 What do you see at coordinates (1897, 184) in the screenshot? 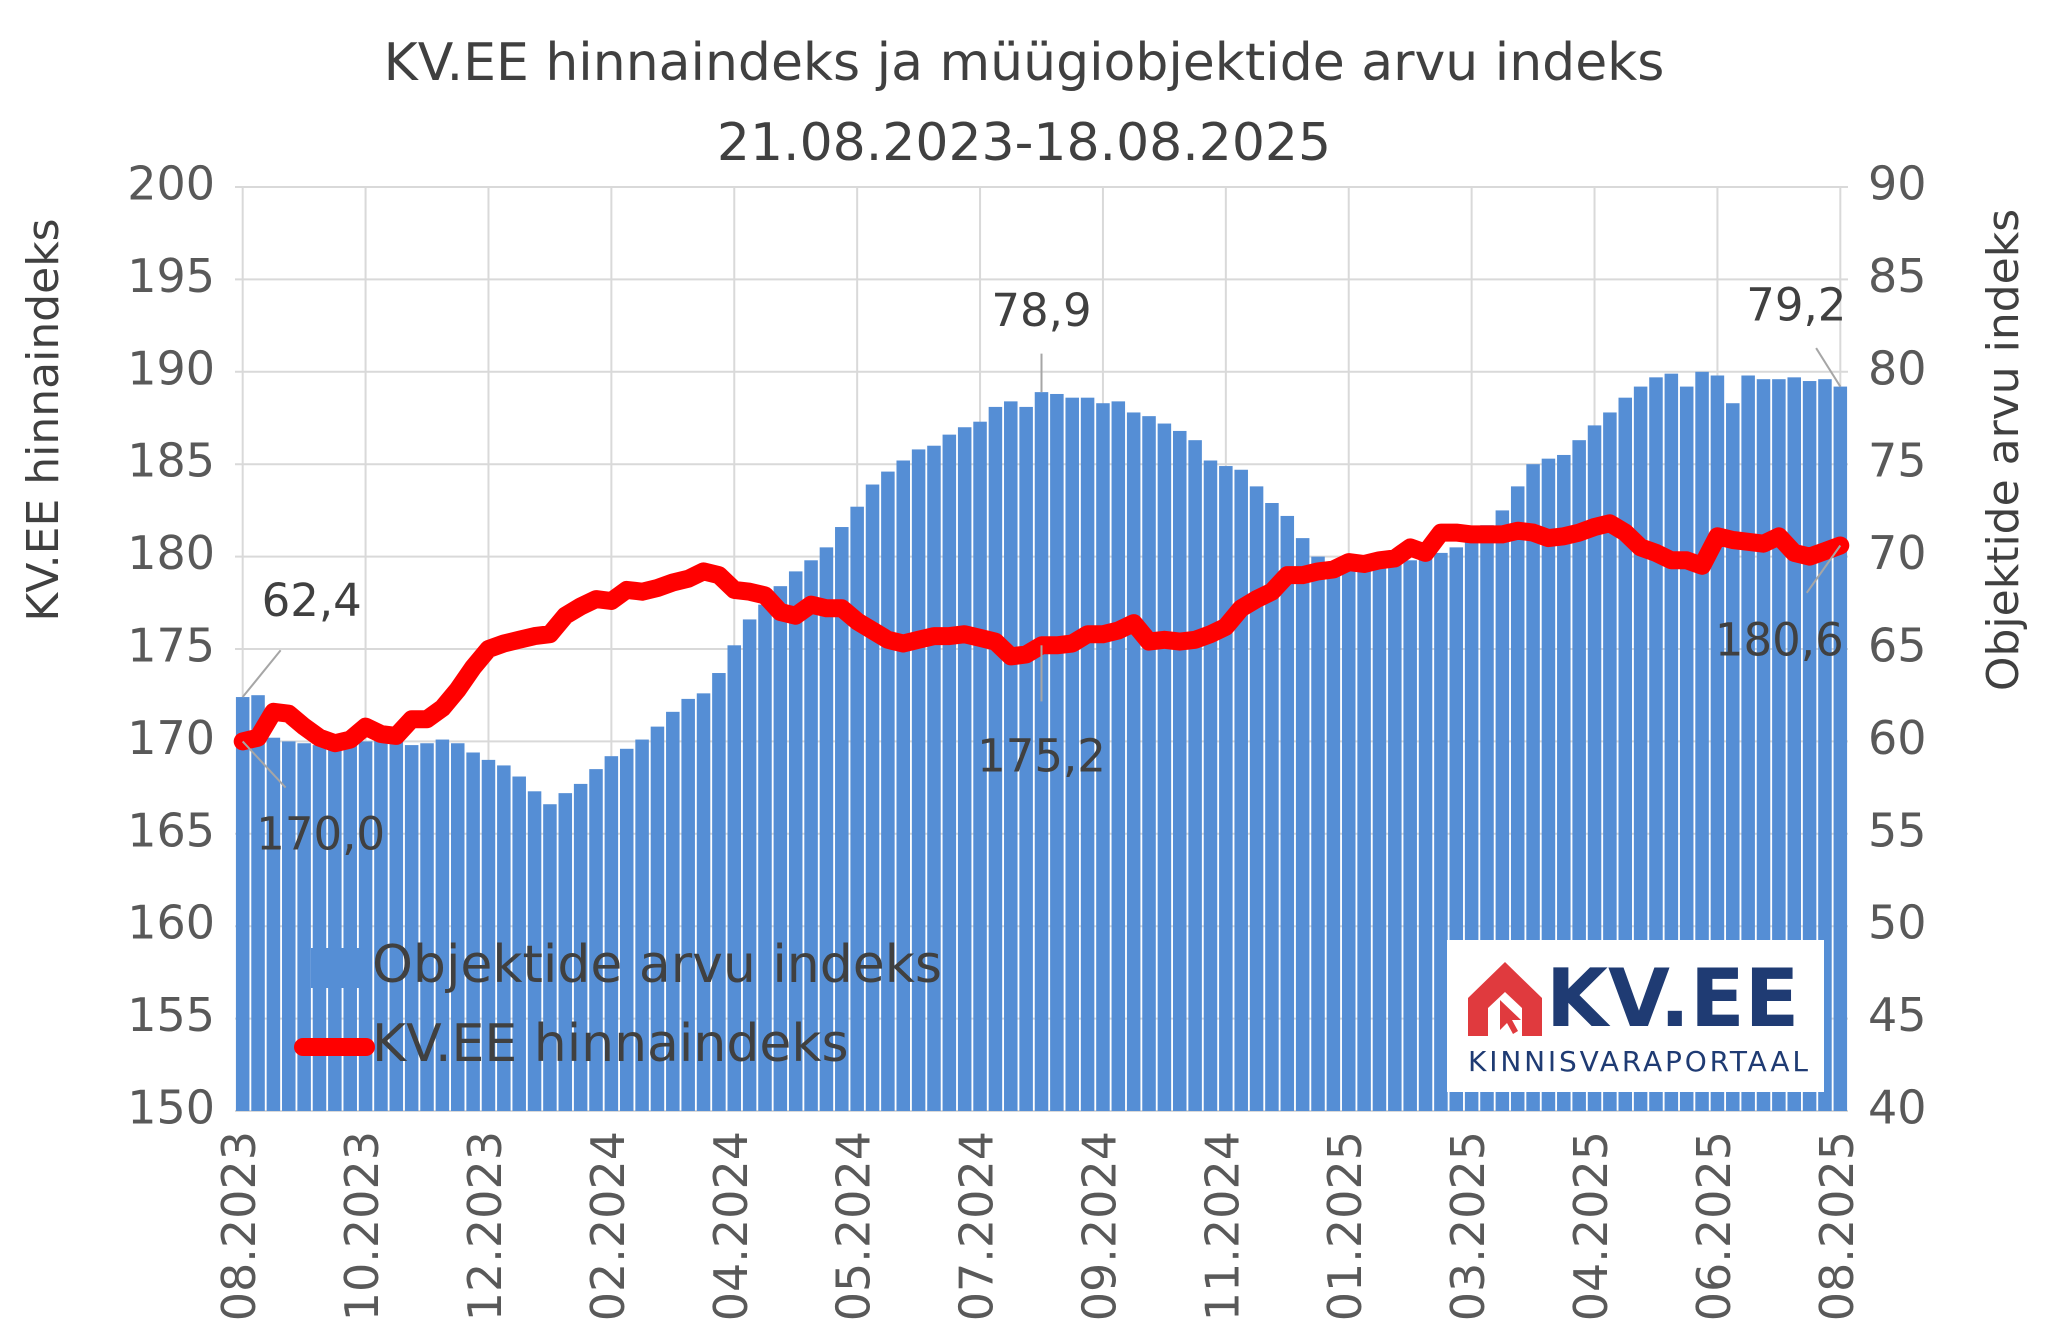
I see `y2-tick-label: 90` at bounding box center [1897, 184].